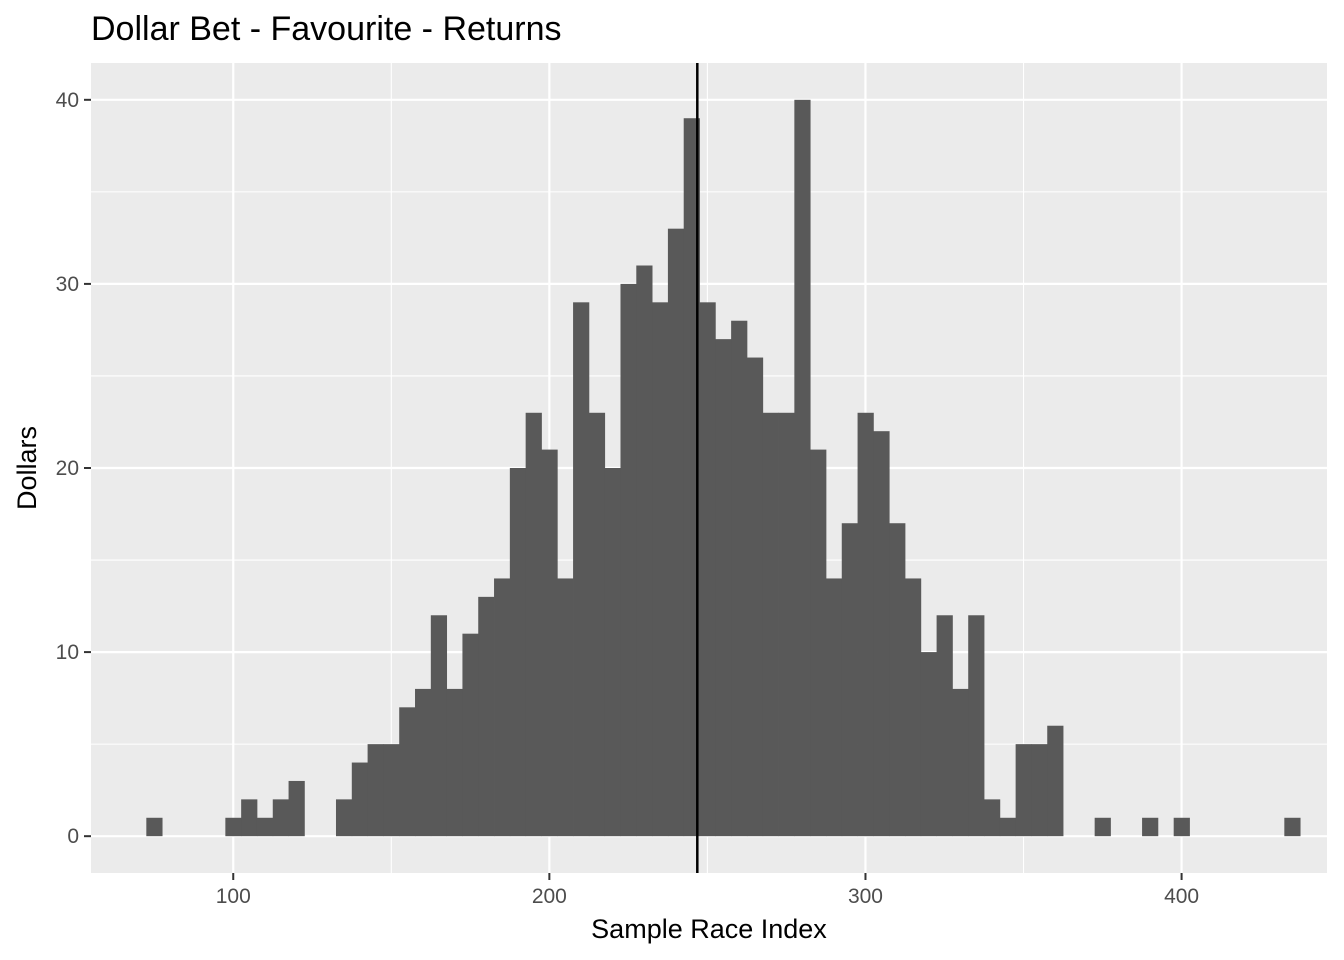 The width and height of the screenshot is (1344, 960). Describe the element at coordinates (1181, 896) in the screenshot. I see `x-tick-label: 400` at that location.